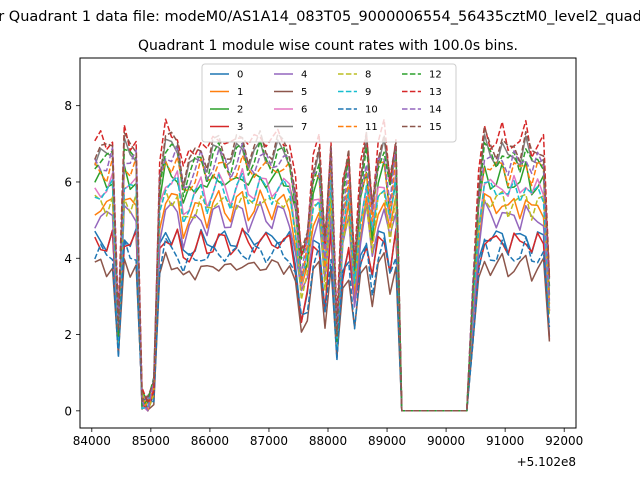 The width and height of the screenshot is (640, 480). What do you see at coordinates (68, 335) in the screenshot?
I see `y-tick-label: 2` at bounding box center [68, 335].